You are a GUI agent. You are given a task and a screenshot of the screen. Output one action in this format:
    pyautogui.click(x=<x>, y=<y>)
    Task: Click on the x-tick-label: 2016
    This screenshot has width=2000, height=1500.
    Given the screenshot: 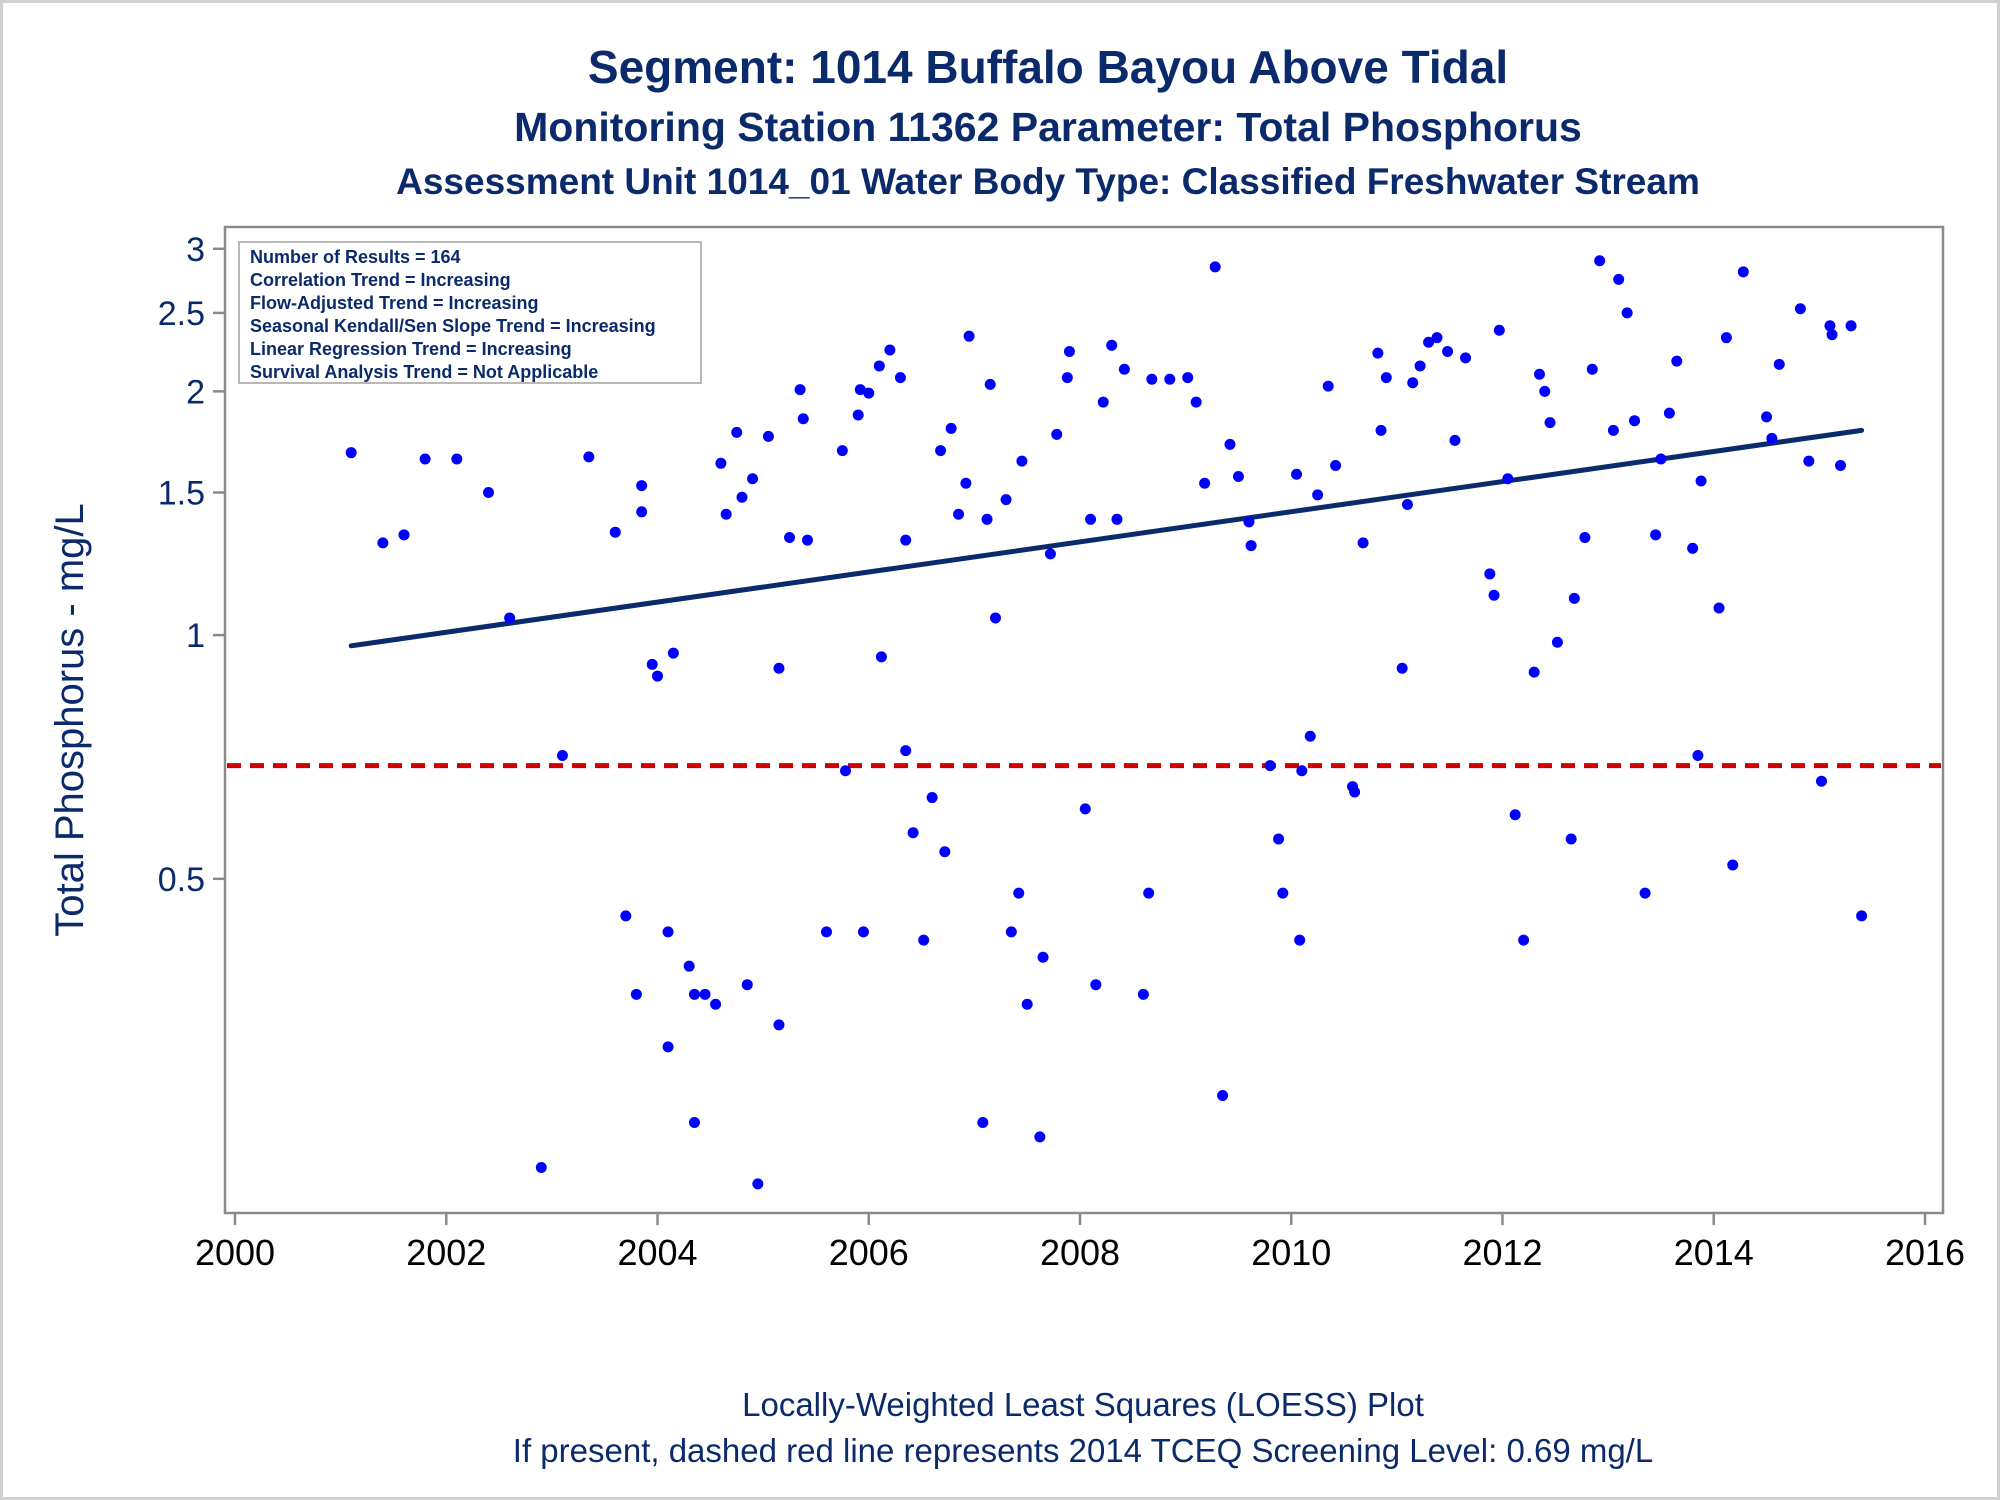 What is the action you would take?
    pyautogui.click(x=1925, y=1252)
    